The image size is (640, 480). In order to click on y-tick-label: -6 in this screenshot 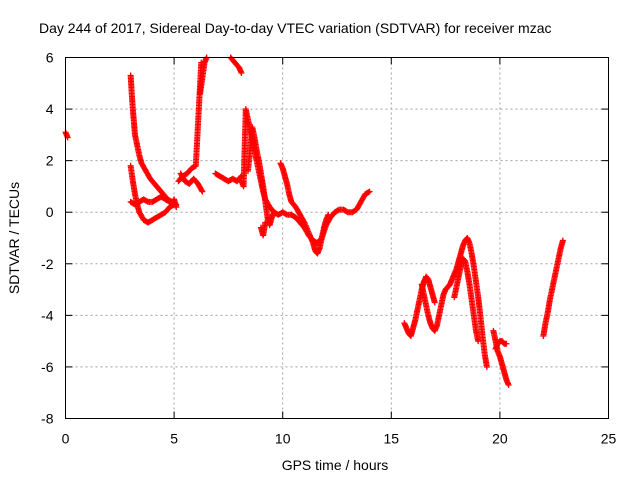, I will do `click(47, 367)`.